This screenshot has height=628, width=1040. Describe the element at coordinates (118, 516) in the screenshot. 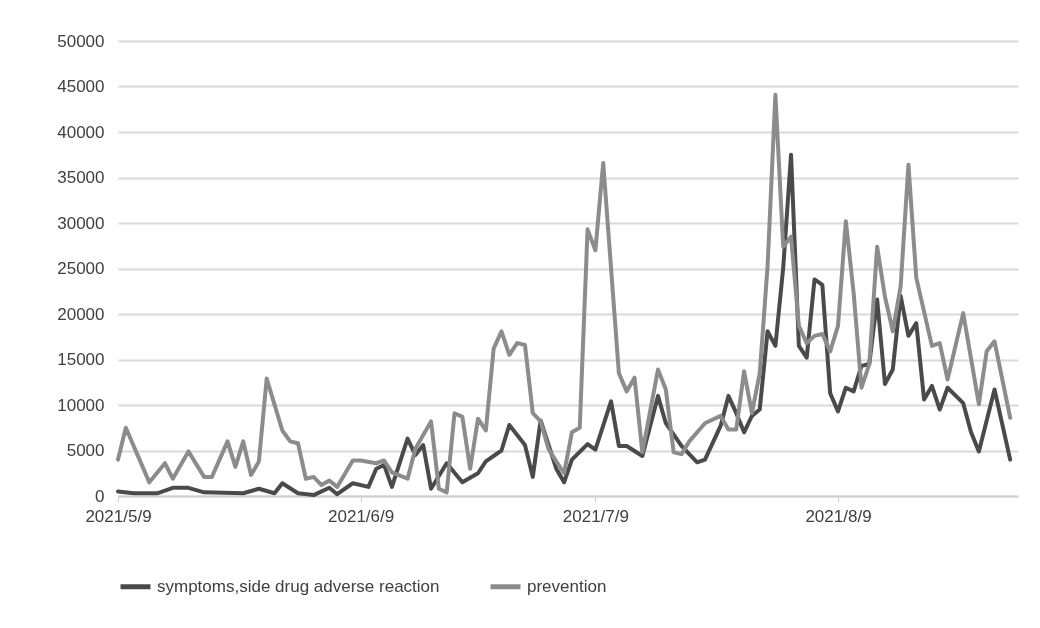

I see `x-tick-label: 2021/5/9` at that location.